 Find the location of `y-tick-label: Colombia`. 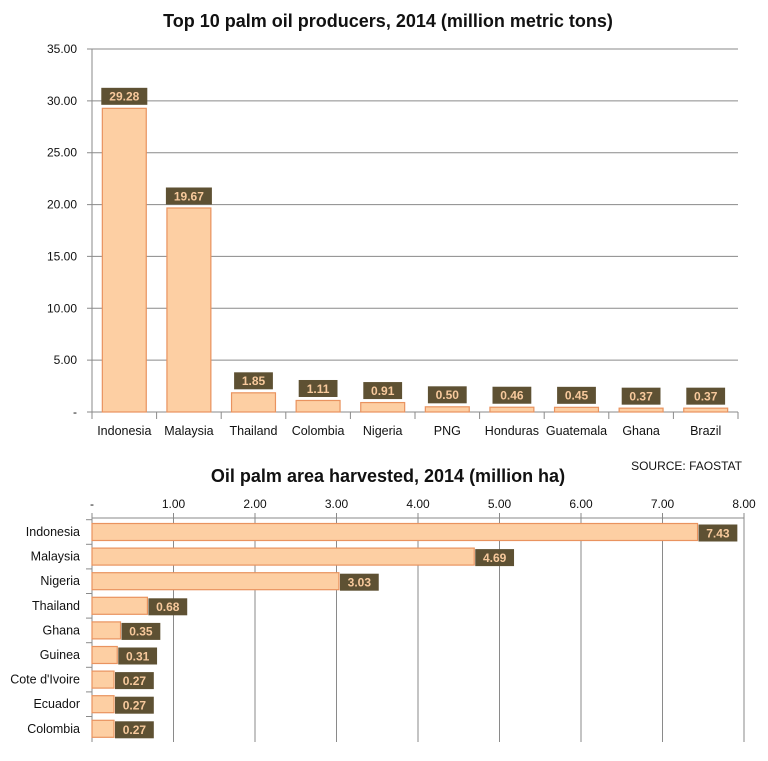

y-tick-label: Colombia is located at coordinates (53, 729).